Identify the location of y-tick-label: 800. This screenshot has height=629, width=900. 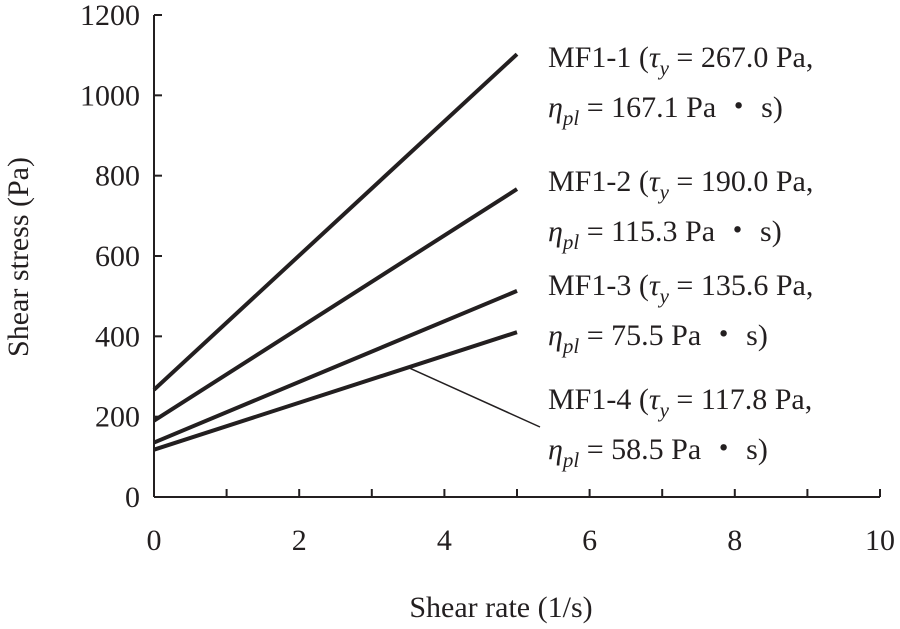
(117, 176).